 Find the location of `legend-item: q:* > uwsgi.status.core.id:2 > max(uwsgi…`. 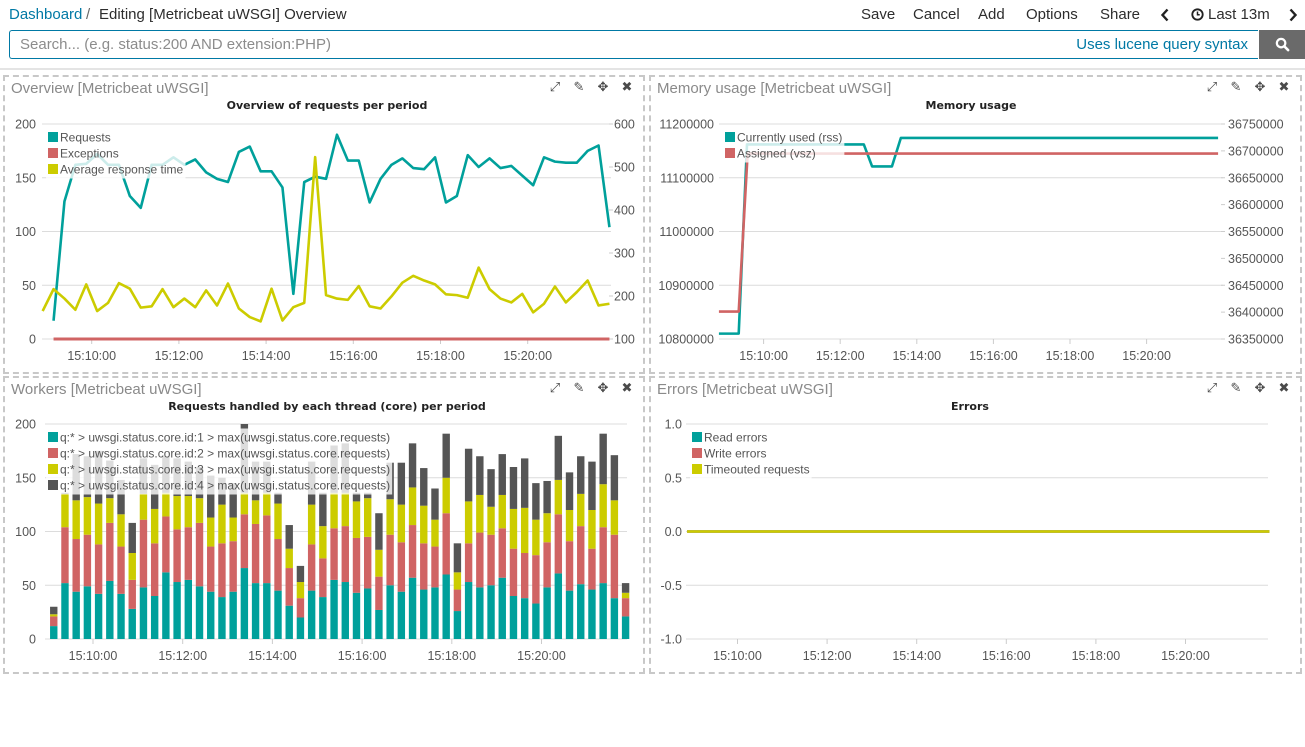

legend-item: q:* > uwsgi.status.core.id:2 > max(uwsgi… is located at coordinates (219, 454).